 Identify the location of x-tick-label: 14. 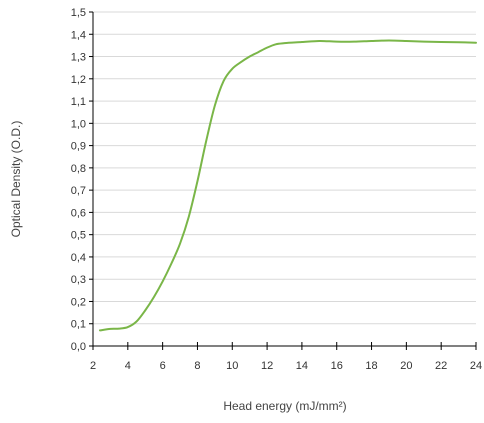
(302, 366).